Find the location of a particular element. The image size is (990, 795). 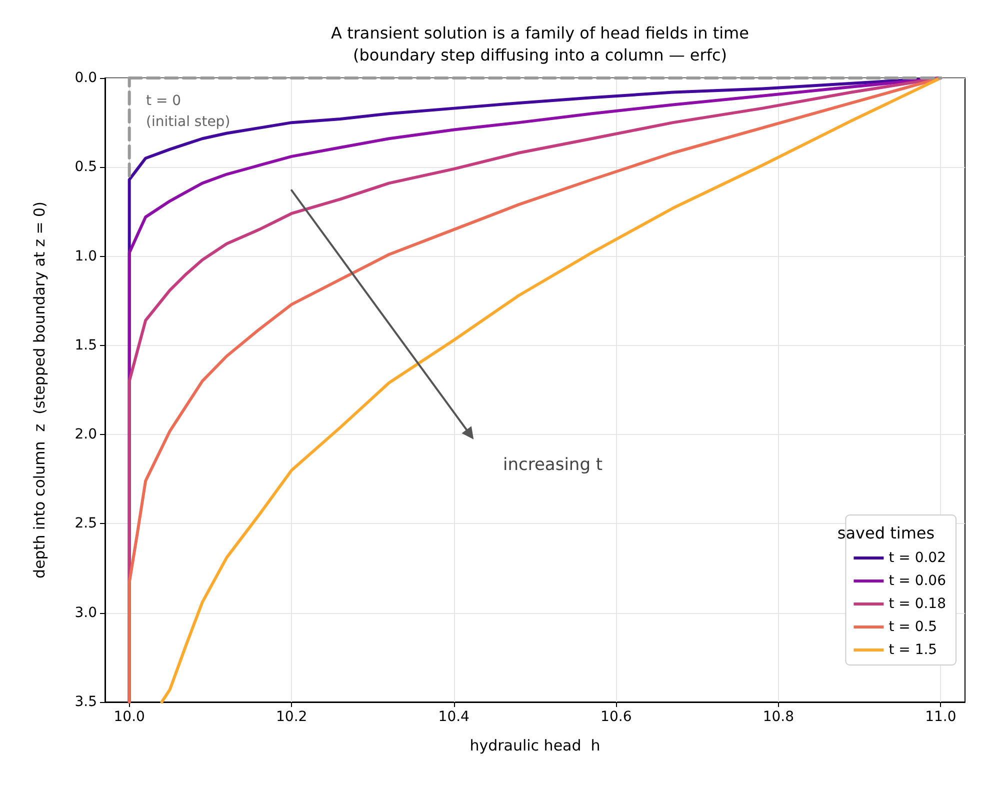

y-tick-label: 3.5 is located at coordinates (85, 702).